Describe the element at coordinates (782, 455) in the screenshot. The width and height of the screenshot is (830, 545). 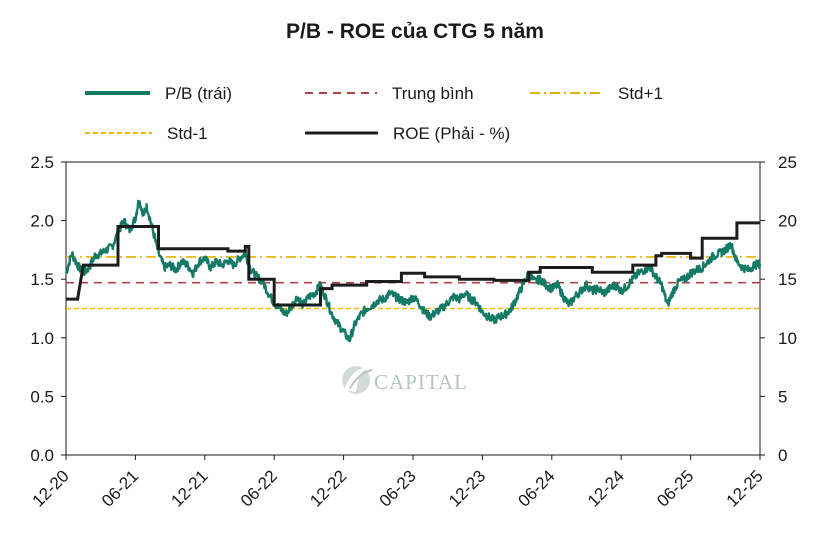
I see `right-tick-label: 0` at that location.